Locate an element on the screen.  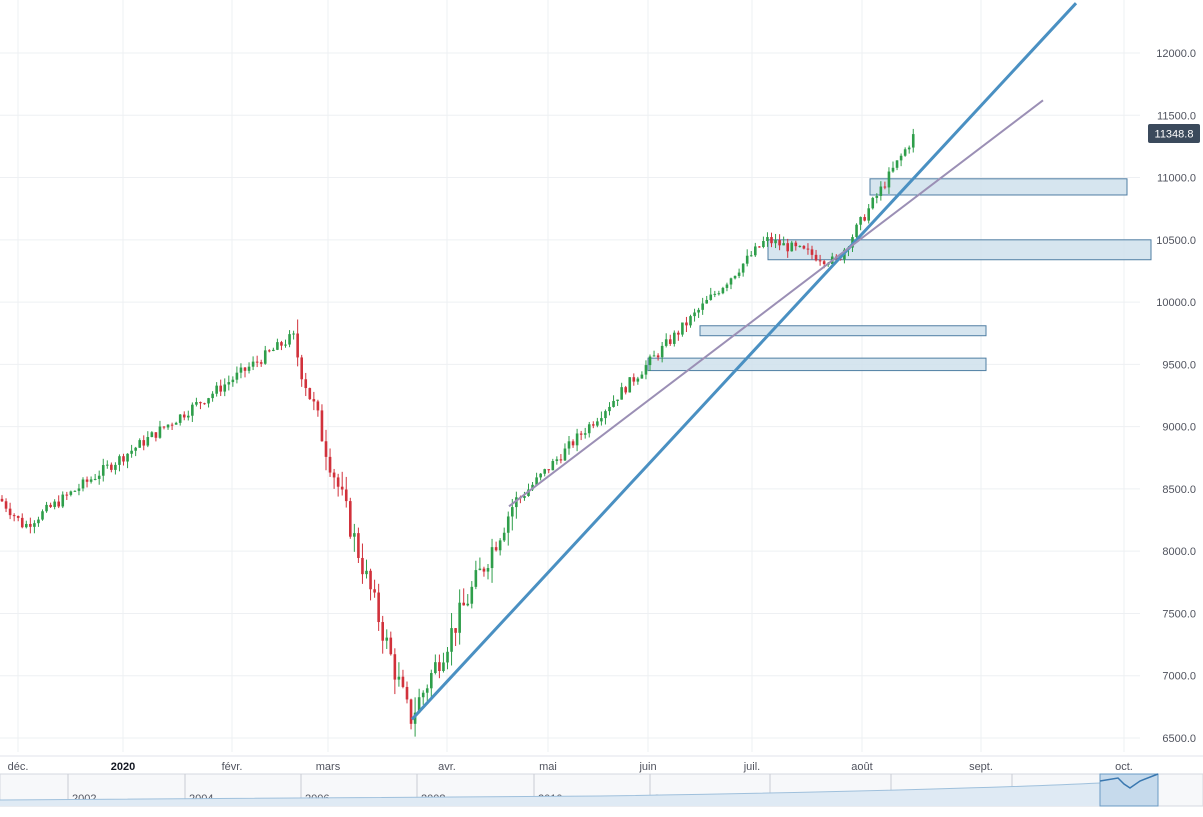
last-price-tag: 11348.8 is located at coordinates (1174, 133).